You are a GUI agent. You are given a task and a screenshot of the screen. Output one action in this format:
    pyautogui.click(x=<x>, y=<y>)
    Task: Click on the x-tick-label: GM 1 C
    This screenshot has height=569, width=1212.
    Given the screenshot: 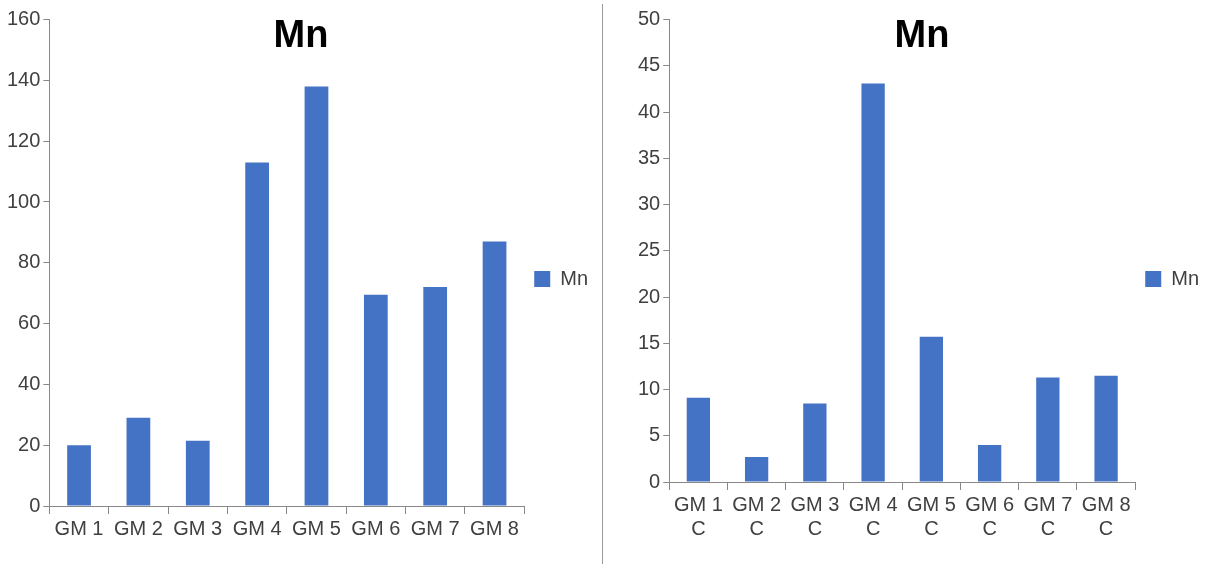 What is the action you would take?
    pyautogui.click(x=698, y=515)
    